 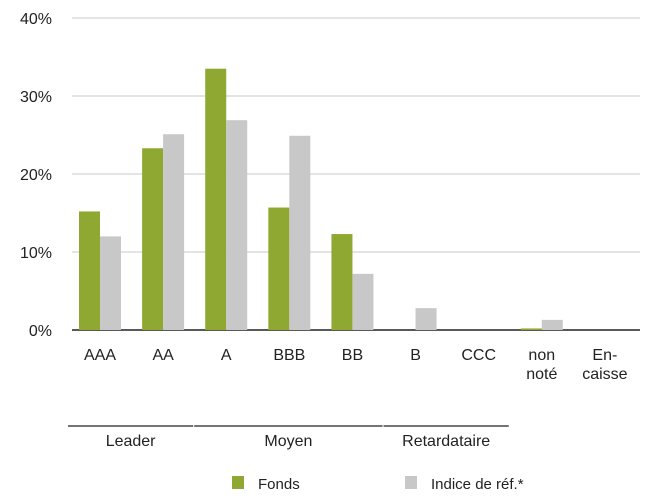 What do you see at coordinates (36, 97) in the screenshot?
I see `y-tick-label: 30%` at bounding box center [36, 97].